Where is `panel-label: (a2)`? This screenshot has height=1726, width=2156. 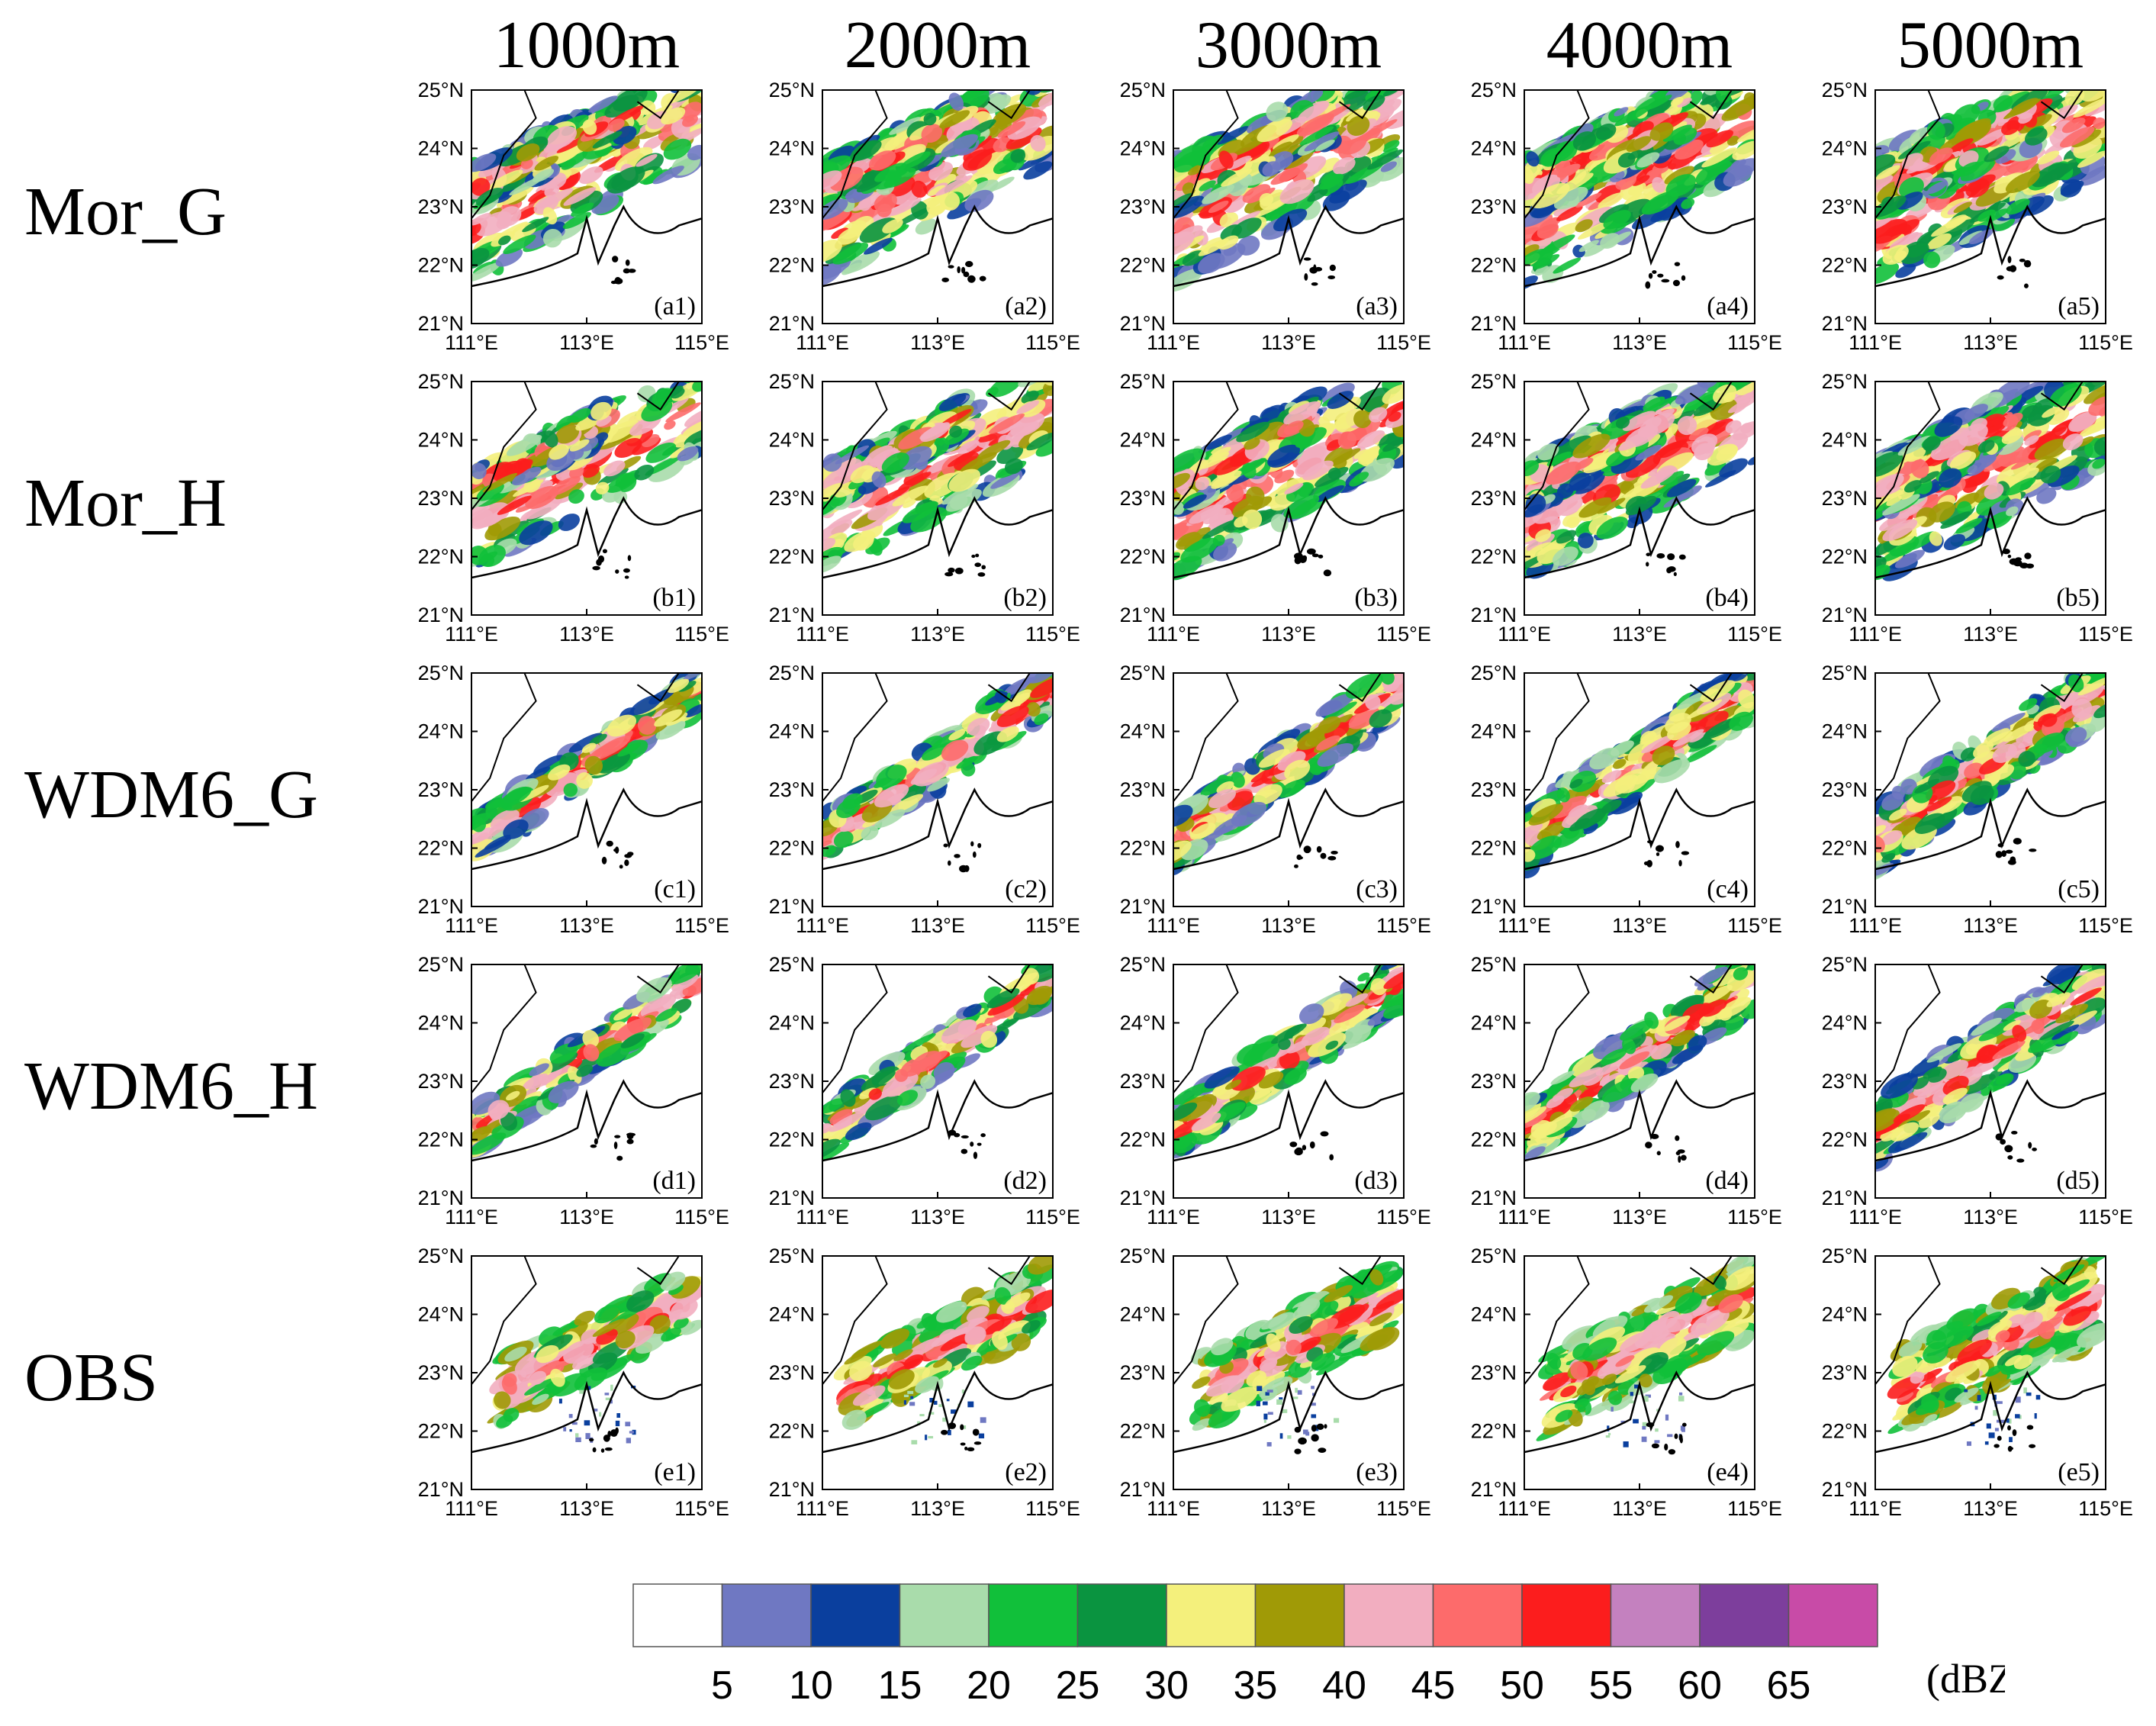
panel-label: (a2) is located at coordinates (1026, 306).